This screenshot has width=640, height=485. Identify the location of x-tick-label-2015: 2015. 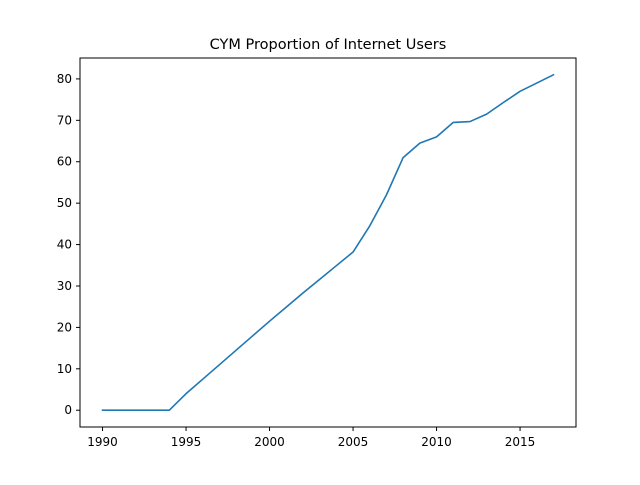
(520, 442).